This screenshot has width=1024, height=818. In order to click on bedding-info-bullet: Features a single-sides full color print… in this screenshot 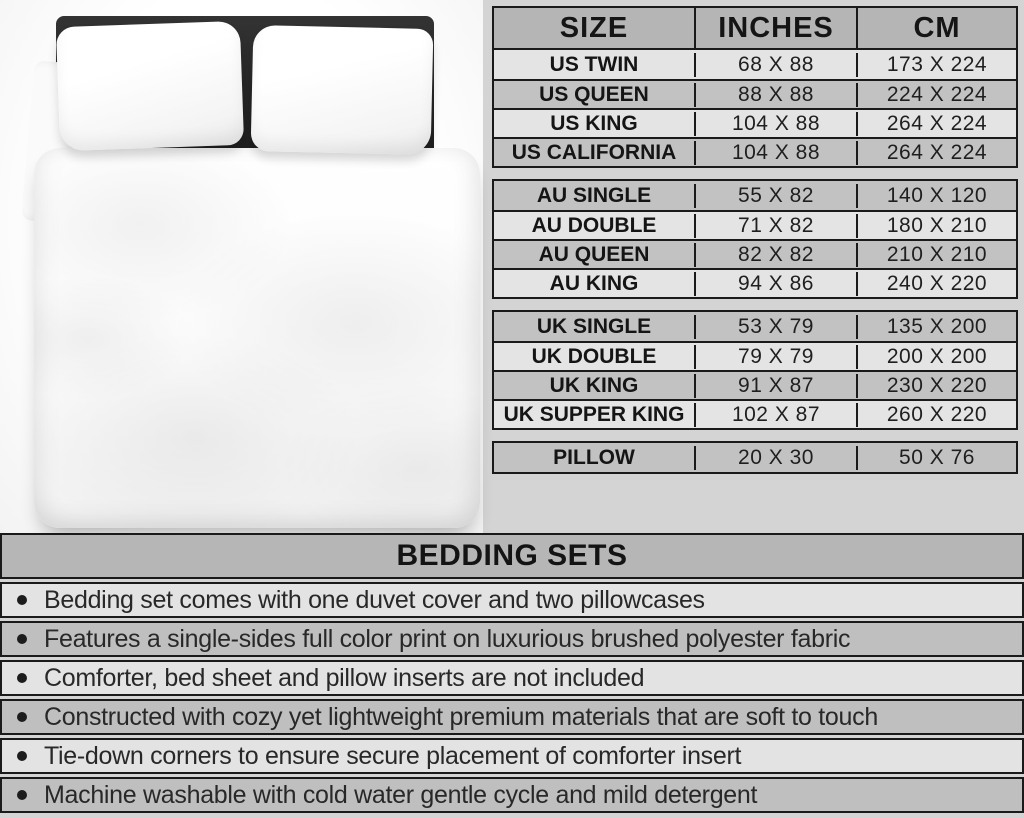, I will do `click(512, 639)`.